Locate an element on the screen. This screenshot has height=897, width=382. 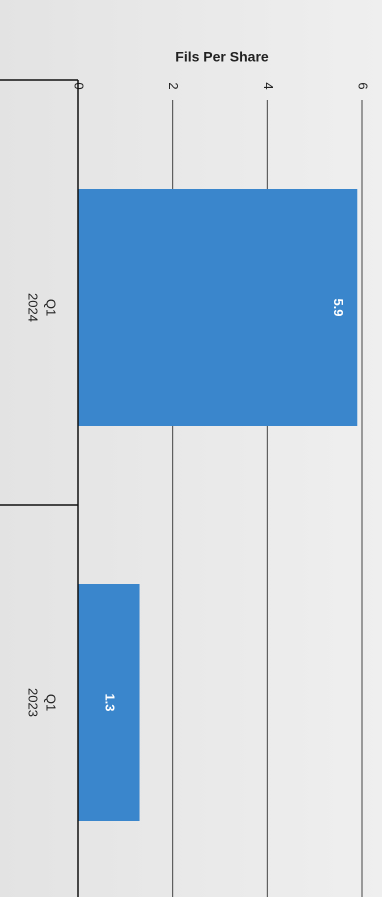
x-tick-label: 0 is located at coordinates (79, 85).